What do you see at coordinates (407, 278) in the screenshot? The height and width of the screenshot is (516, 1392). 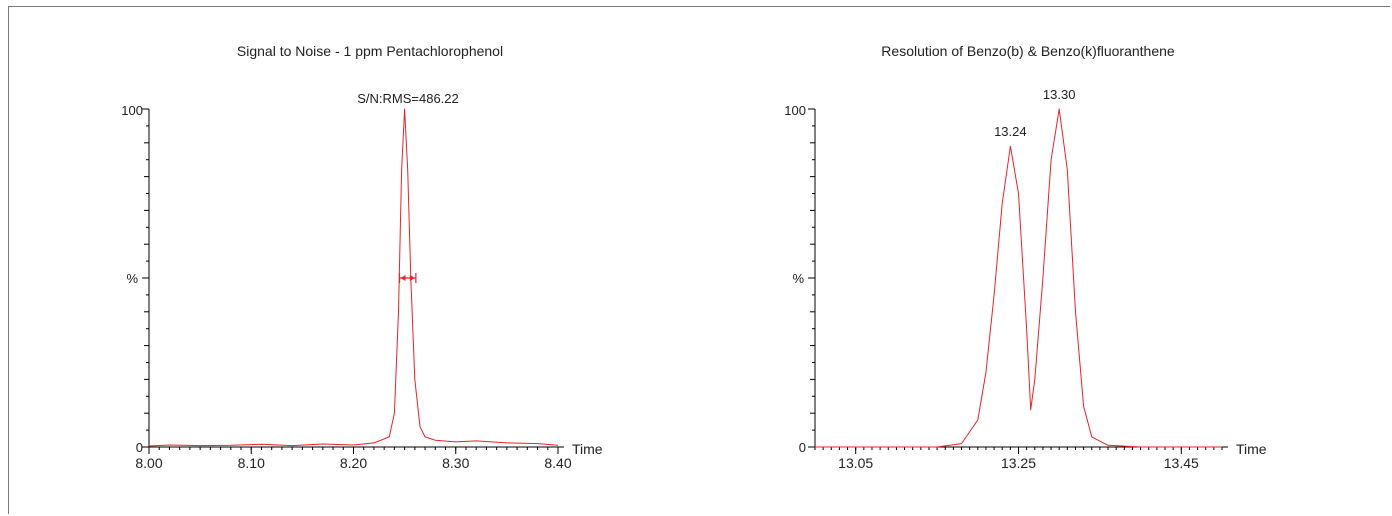 I see `peak-width-marker` at bounding box center [407, 278].